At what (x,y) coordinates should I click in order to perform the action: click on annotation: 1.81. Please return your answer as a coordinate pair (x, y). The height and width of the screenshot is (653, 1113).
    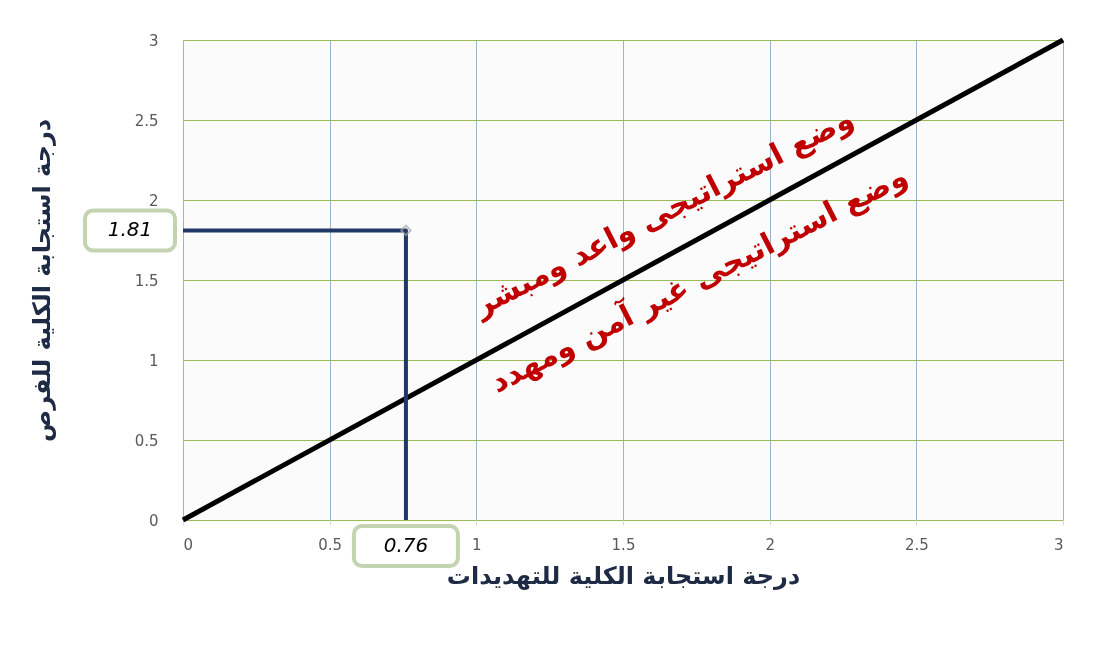
    Looking at the image, I should click on (130, 229).